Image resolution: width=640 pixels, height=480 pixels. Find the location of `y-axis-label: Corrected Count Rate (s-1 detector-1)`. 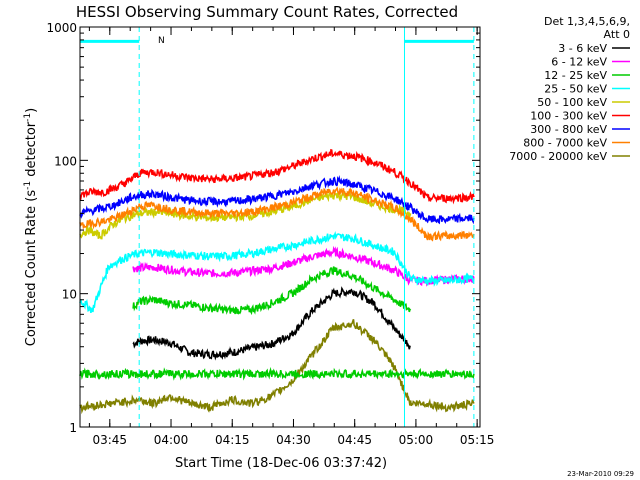

y-axis-label: Corrected Count Rate (s-1 detector-1) is located at coordinates (31, 227).